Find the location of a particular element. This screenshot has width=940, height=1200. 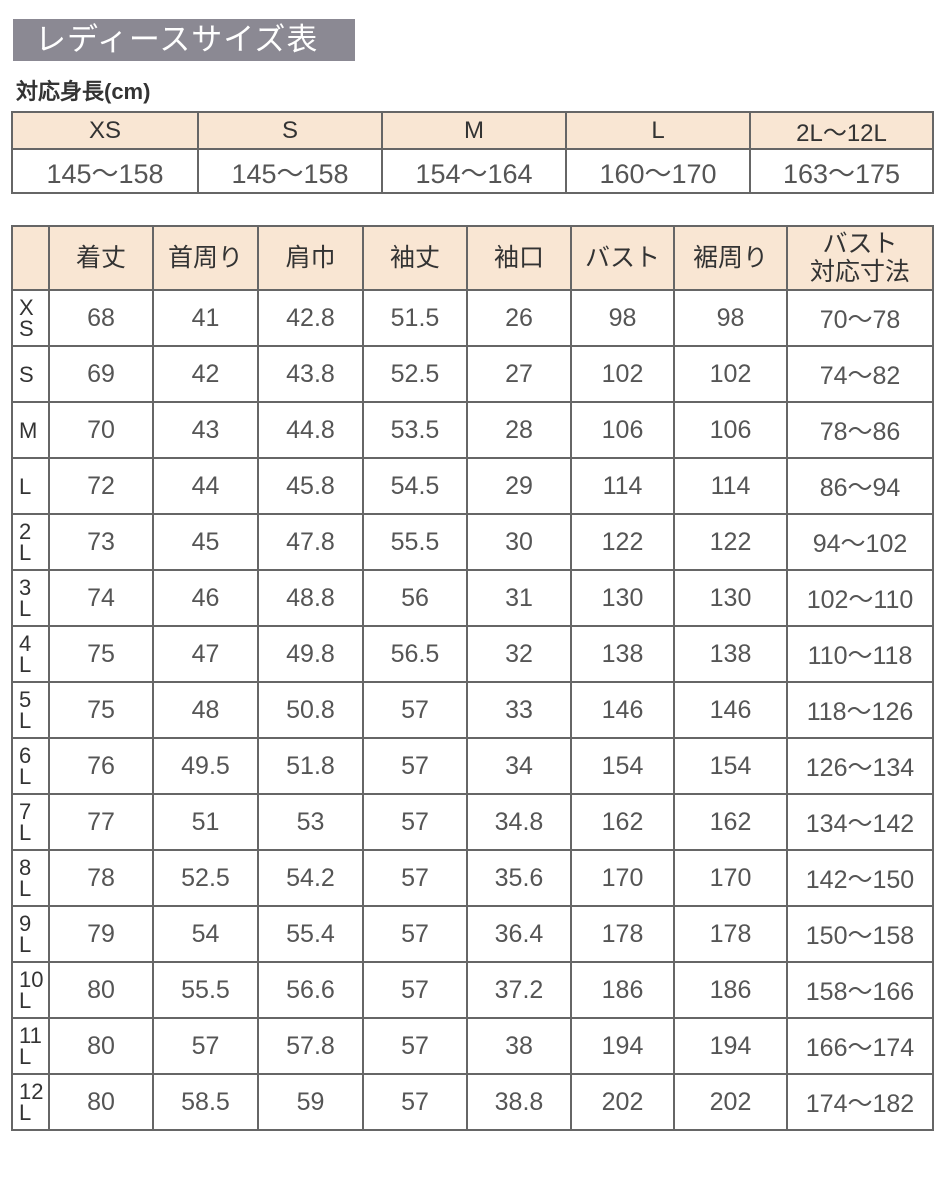

column-header: 肩巾 is located at coordinates (310, 258).